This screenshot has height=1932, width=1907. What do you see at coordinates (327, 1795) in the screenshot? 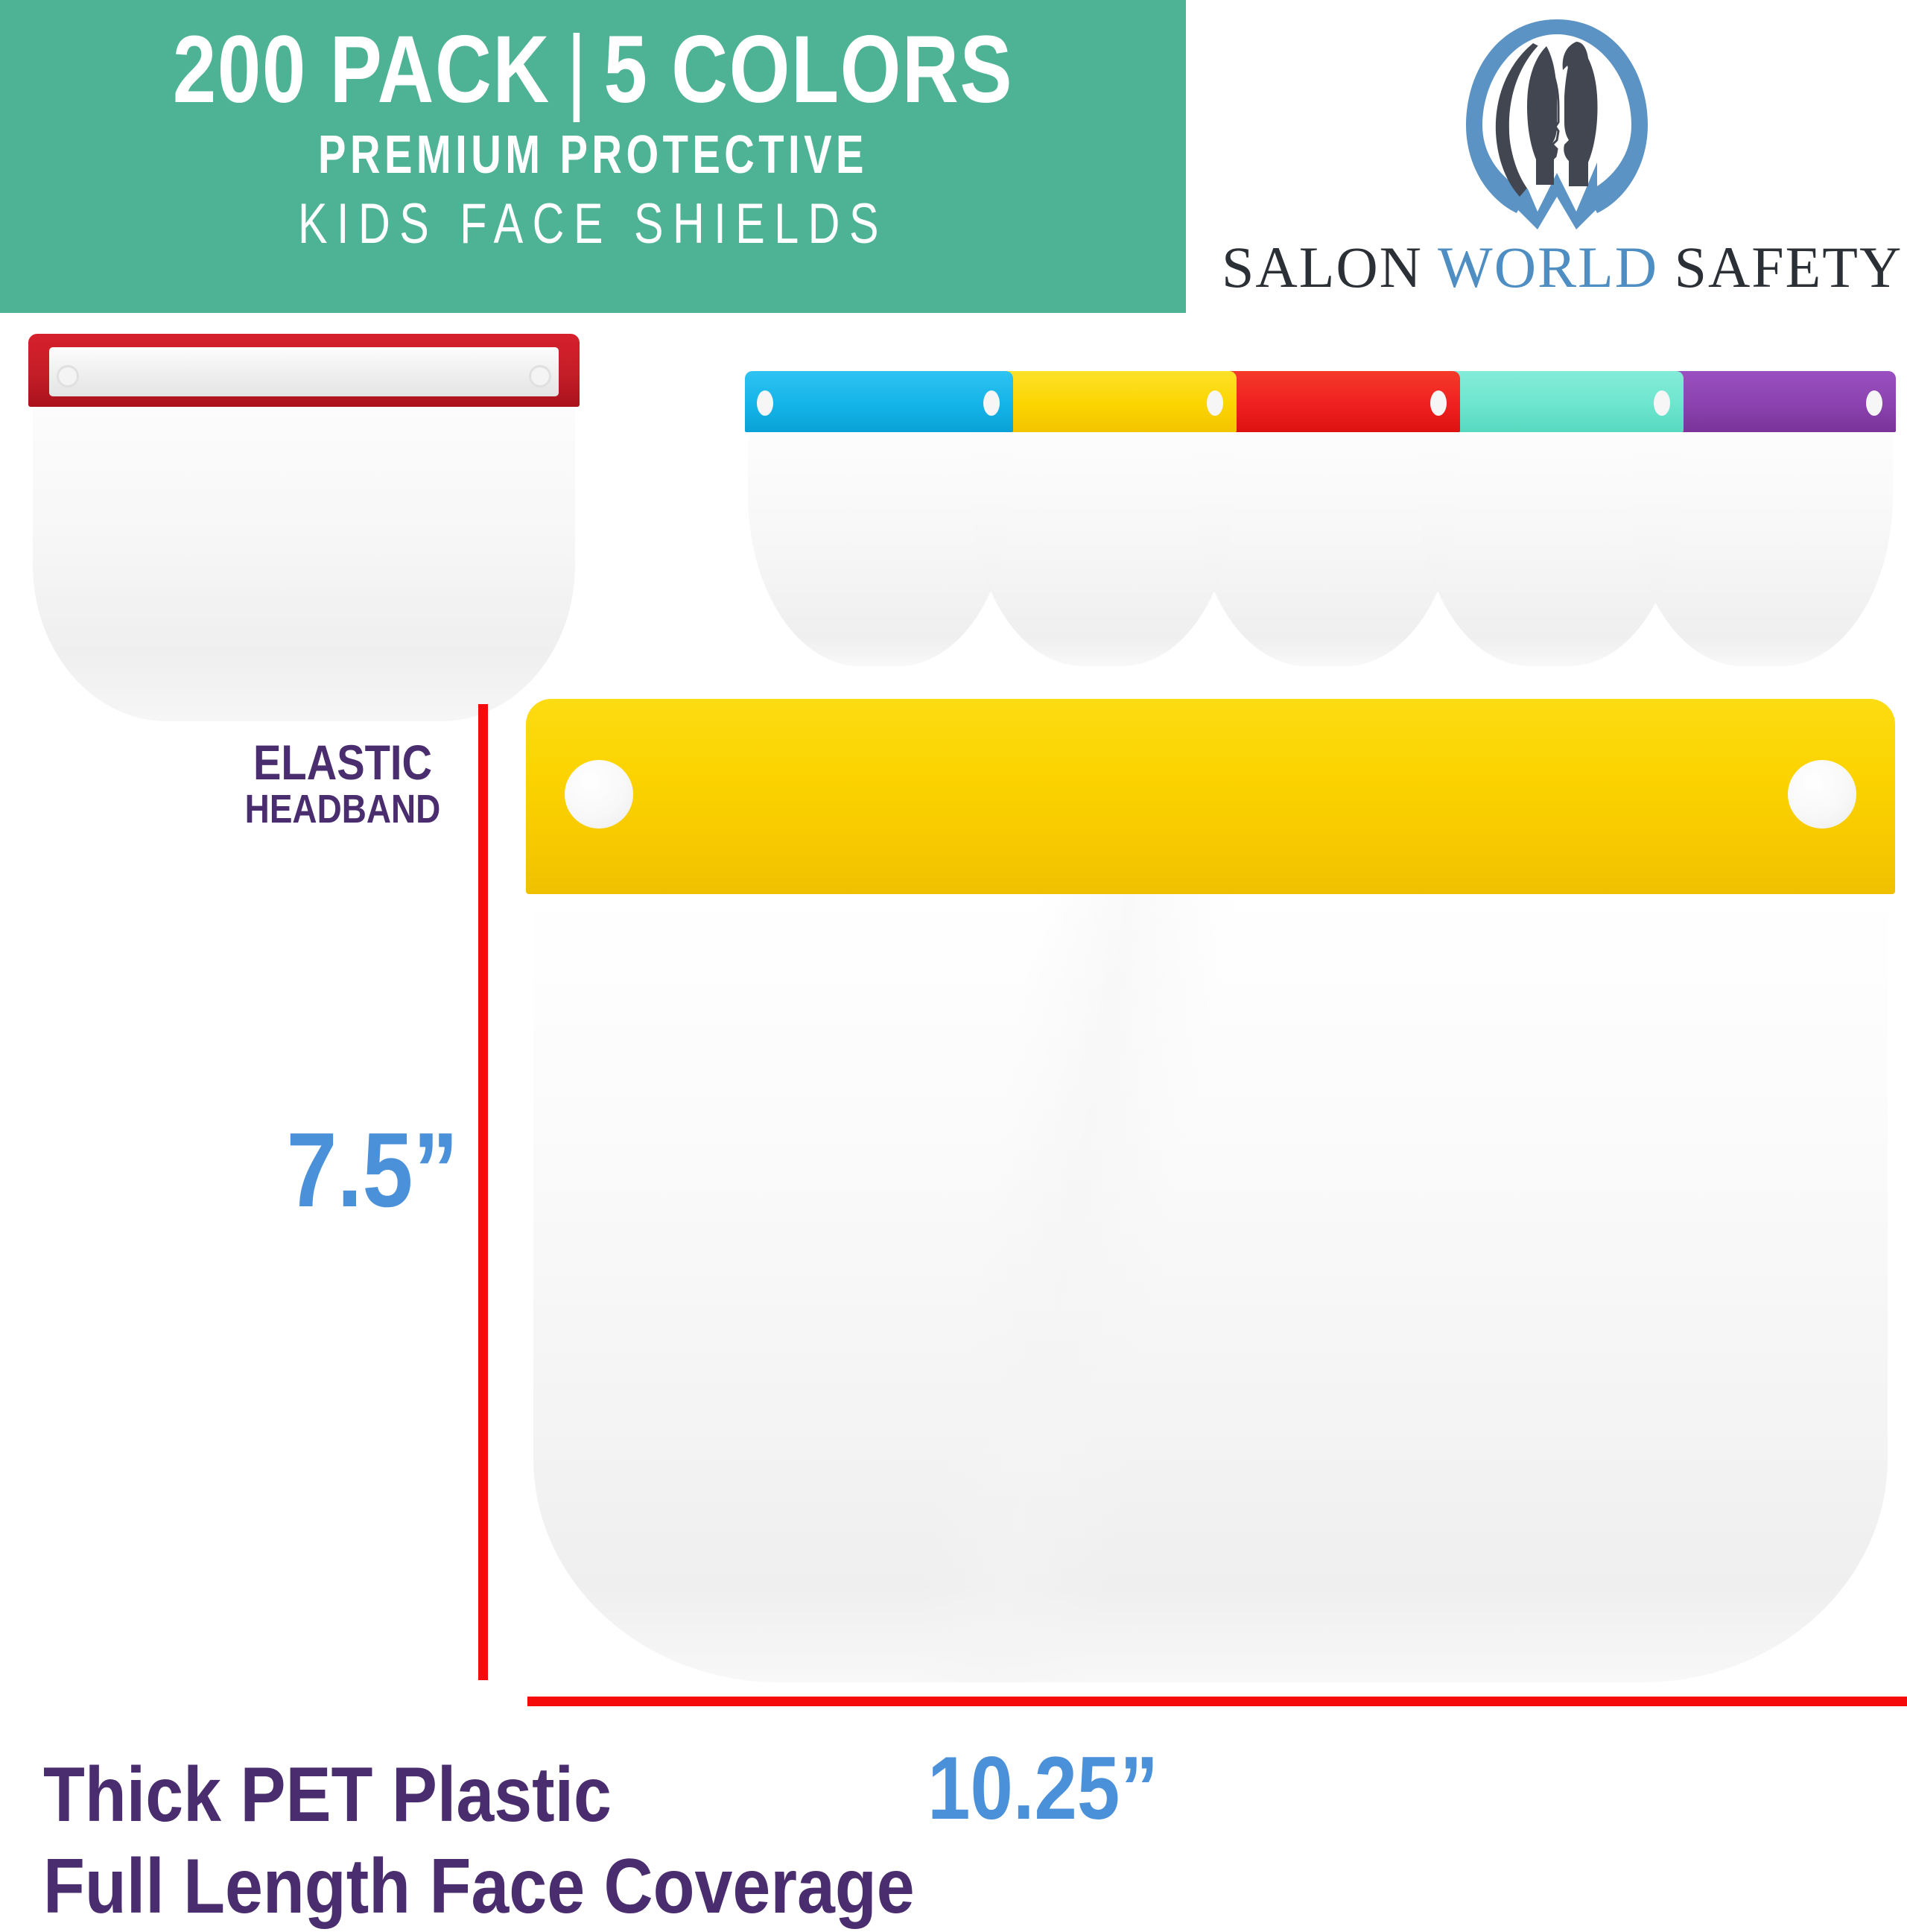
I see `feature-line-material: Thick PET Plastic` at bounding box center [327, 1795].